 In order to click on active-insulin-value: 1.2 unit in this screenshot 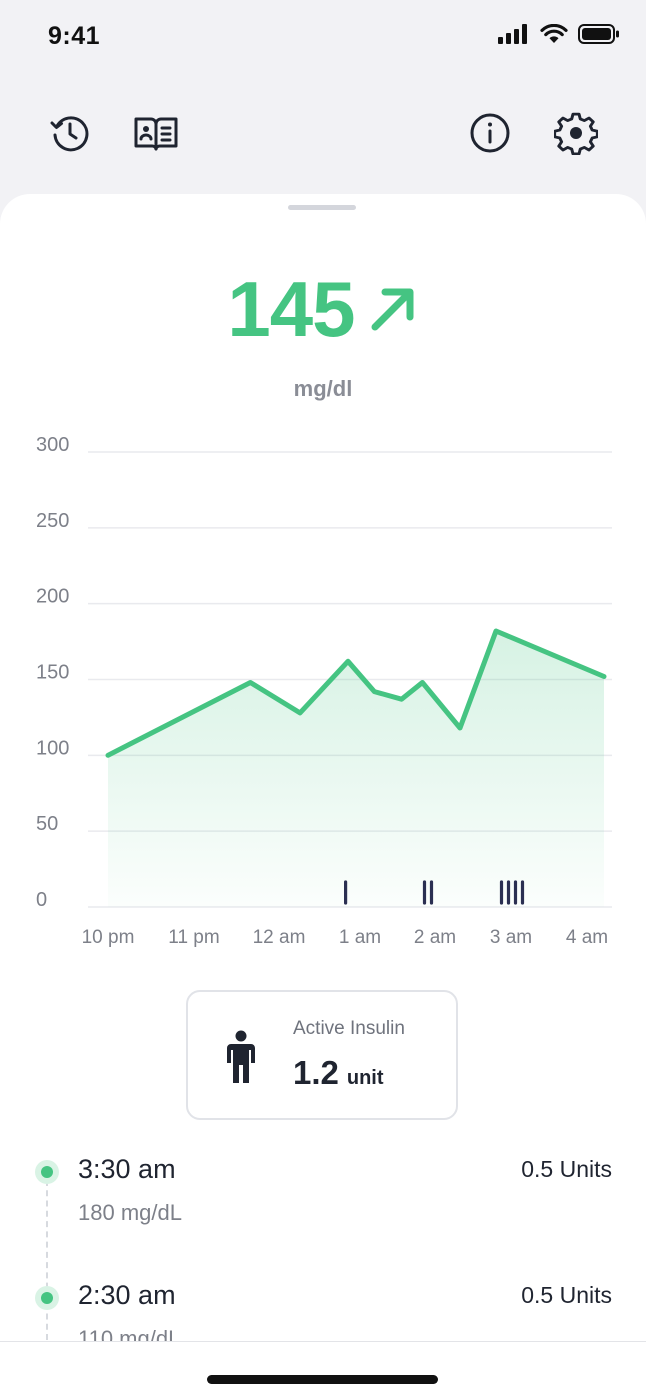, I will do `click(338, 1073)`.